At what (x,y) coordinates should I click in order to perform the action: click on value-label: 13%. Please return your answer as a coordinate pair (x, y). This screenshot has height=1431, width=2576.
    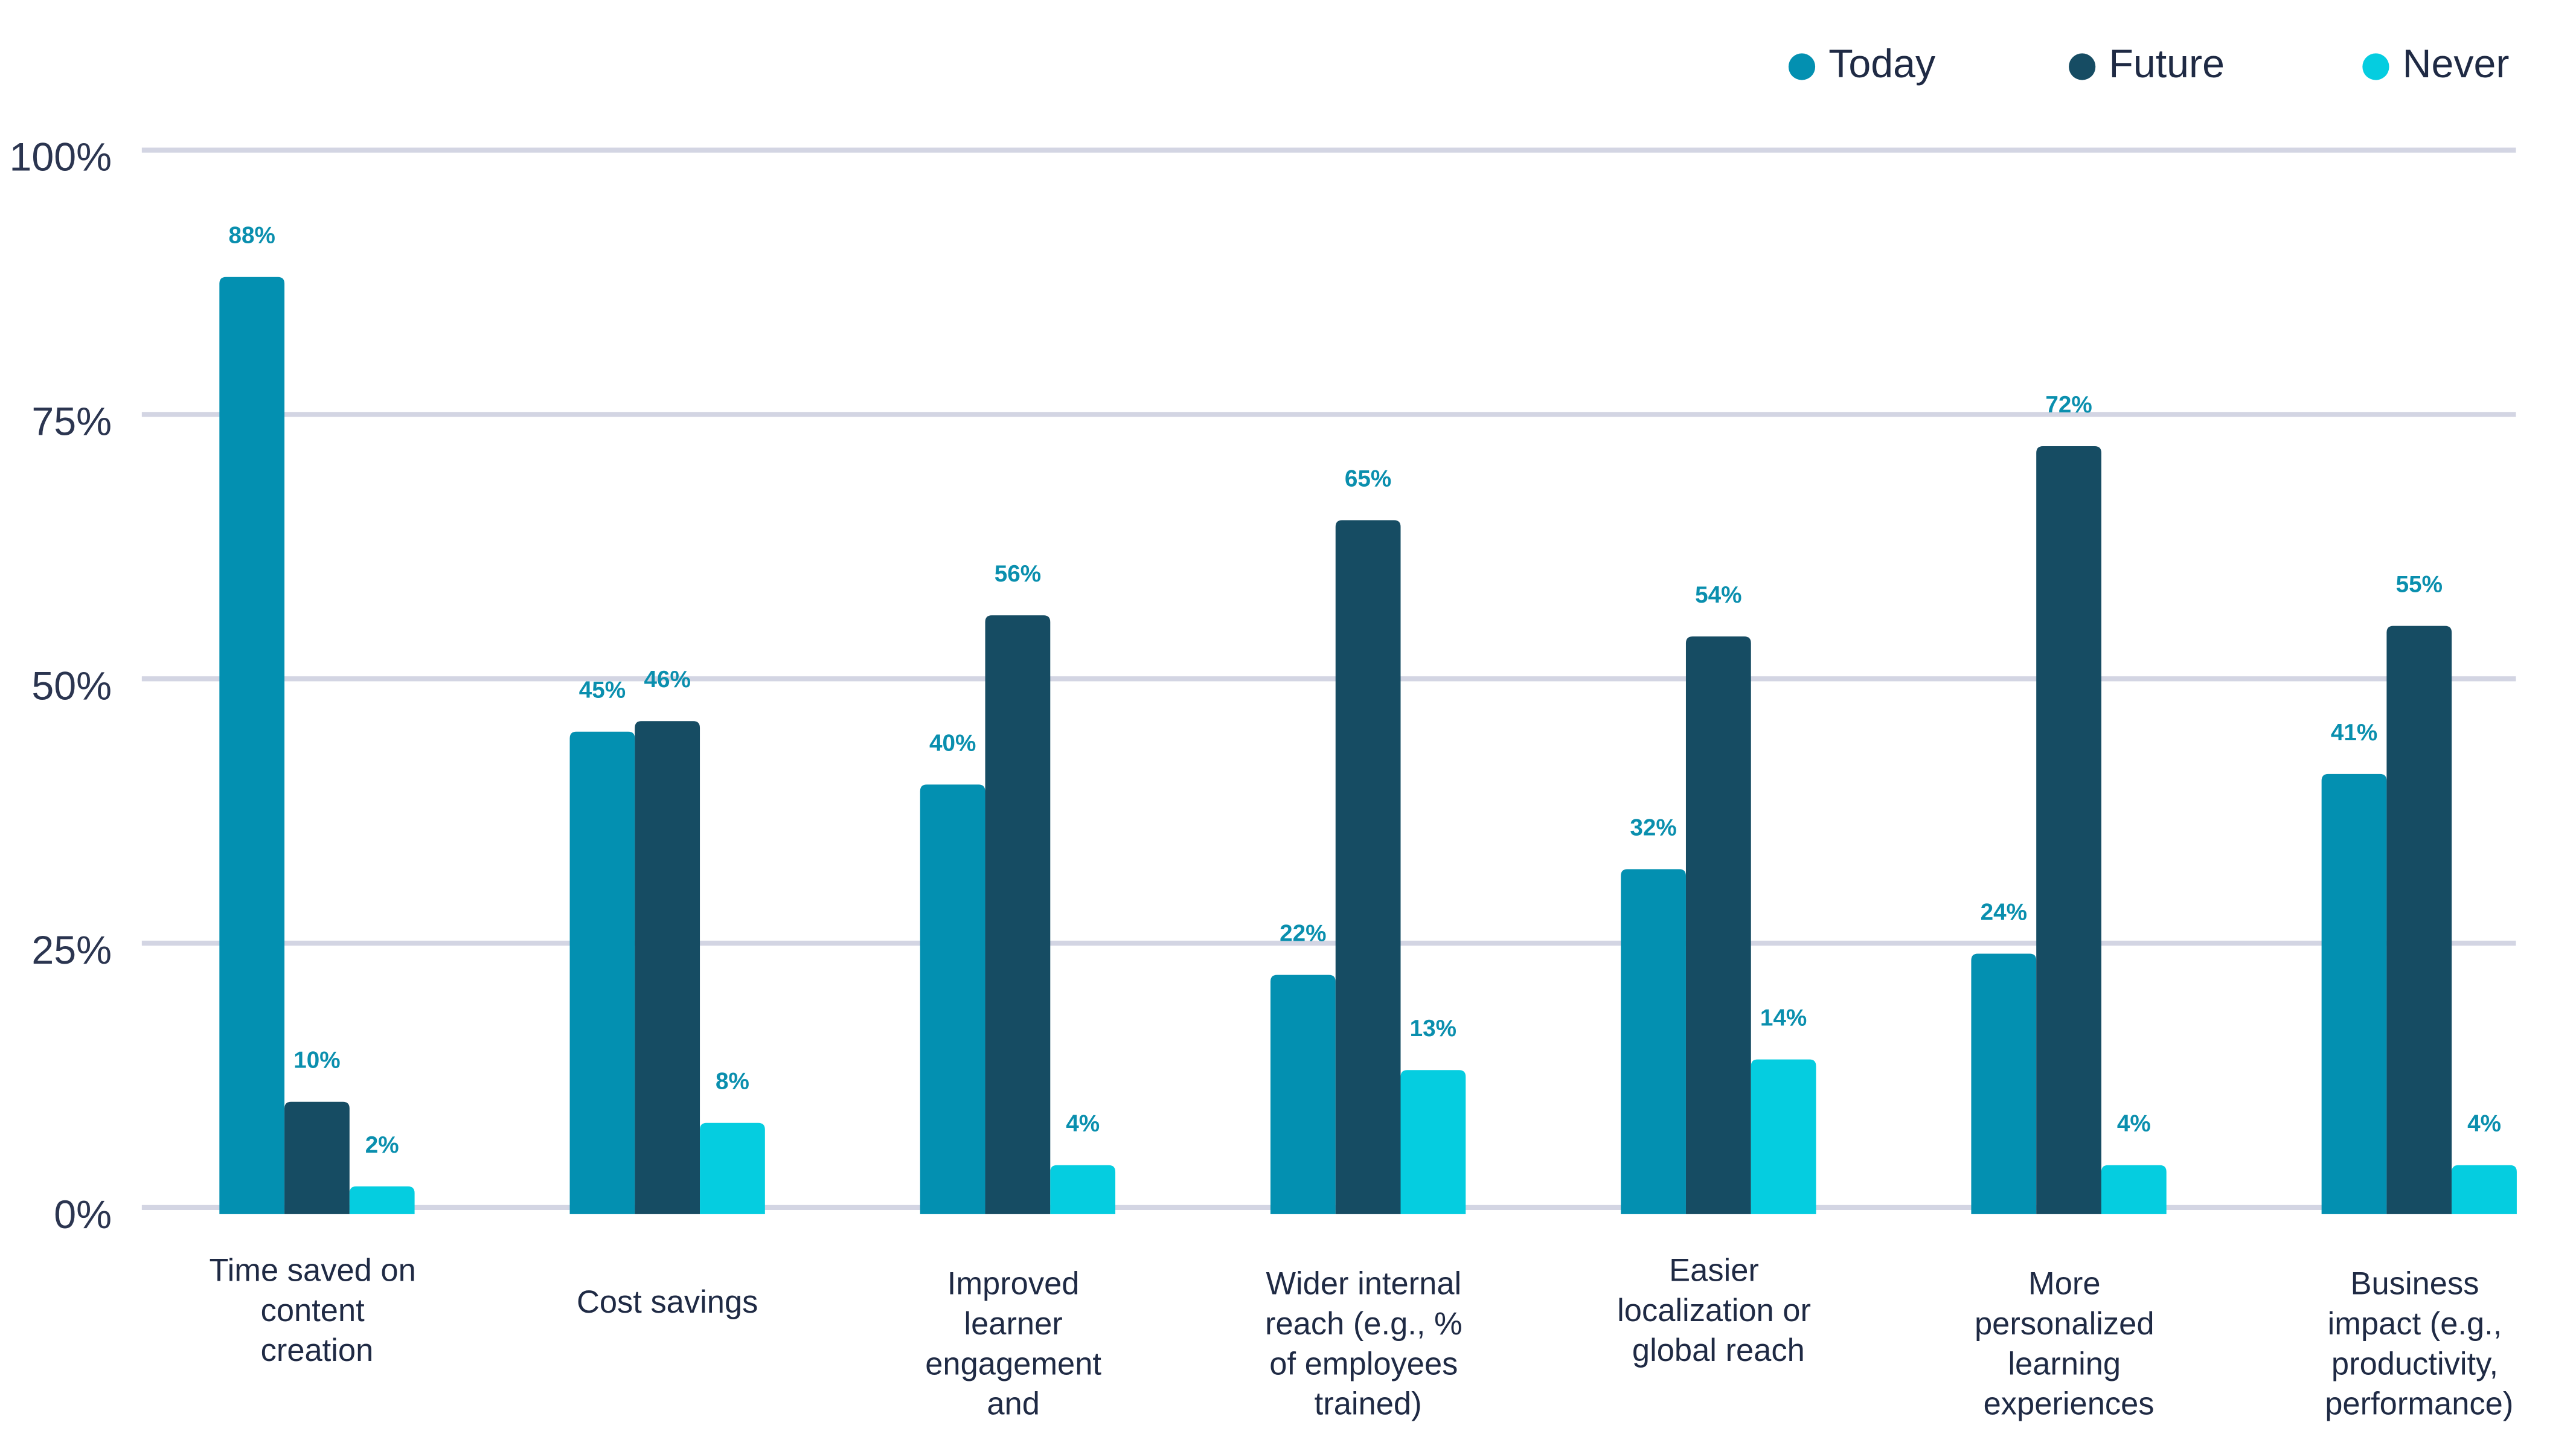
    Looking at the image, I should click on (1433, 1029).